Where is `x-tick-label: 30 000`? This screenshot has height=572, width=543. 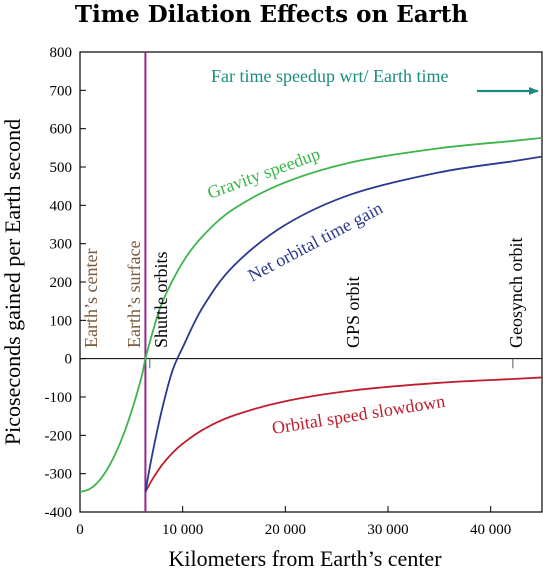 x-tick-label: 30 000 is located at coordinates (387, 530).